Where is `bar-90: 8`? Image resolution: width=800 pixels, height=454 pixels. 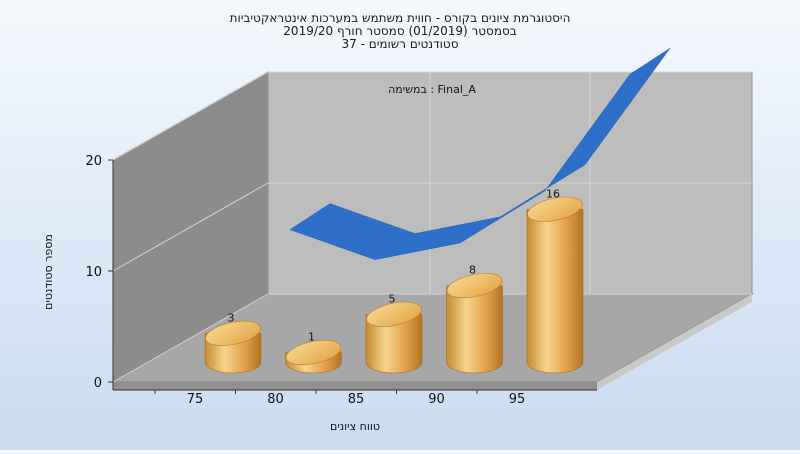
bar-90: 8 is located at coordinates (474, 319).